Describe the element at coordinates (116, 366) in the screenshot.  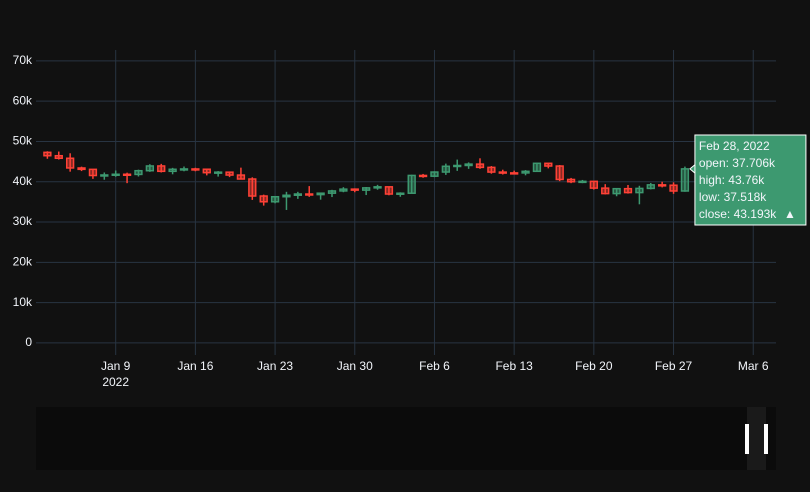
I see `x-tick-label: Jan 9` at that location.